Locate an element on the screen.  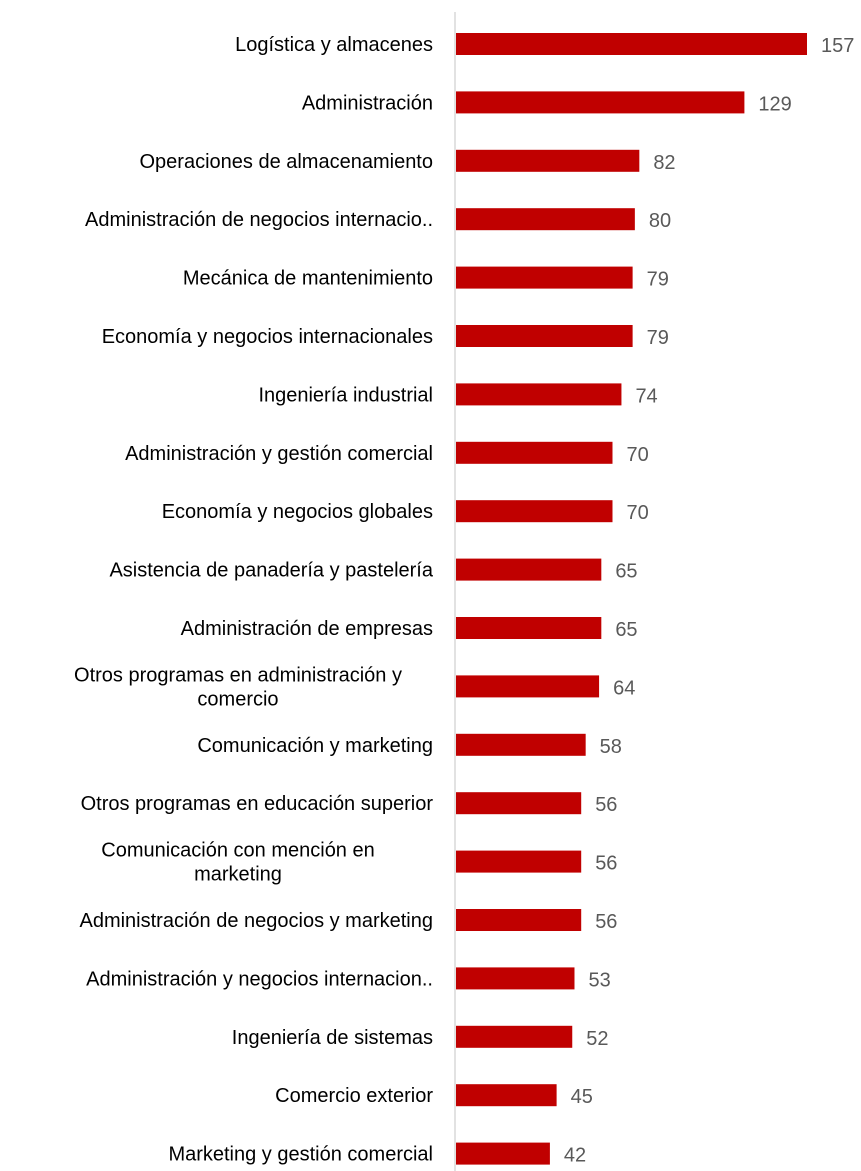
category-label-line: Ingeniería industrial is located at coordinates (345, 395).